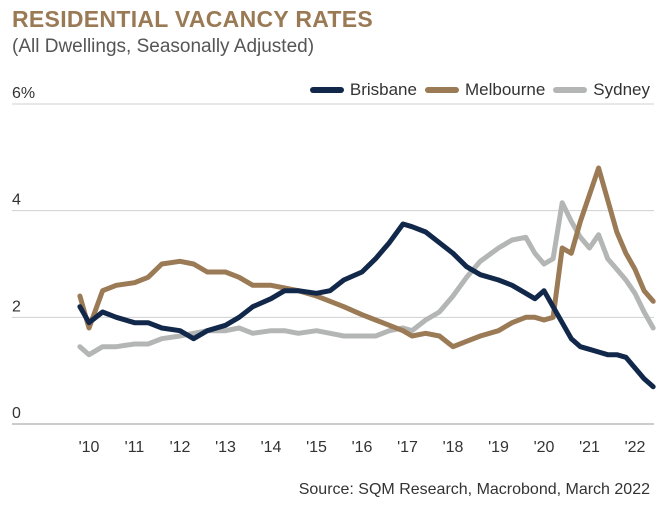 The width and height of the screenshot is (666, 511). I want to click on x-tick-label: '15, so click(316, 447).